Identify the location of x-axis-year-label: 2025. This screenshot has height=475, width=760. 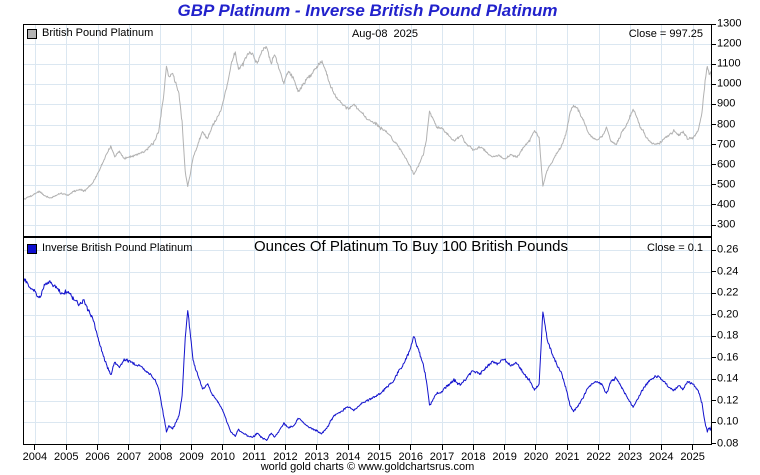
(692, 457).